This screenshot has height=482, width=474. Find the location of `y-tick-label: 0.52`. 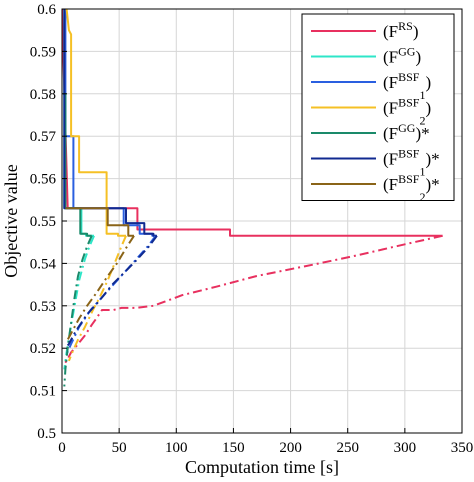

y-tick-label: 0.52 is located at coordinates (43, 349).